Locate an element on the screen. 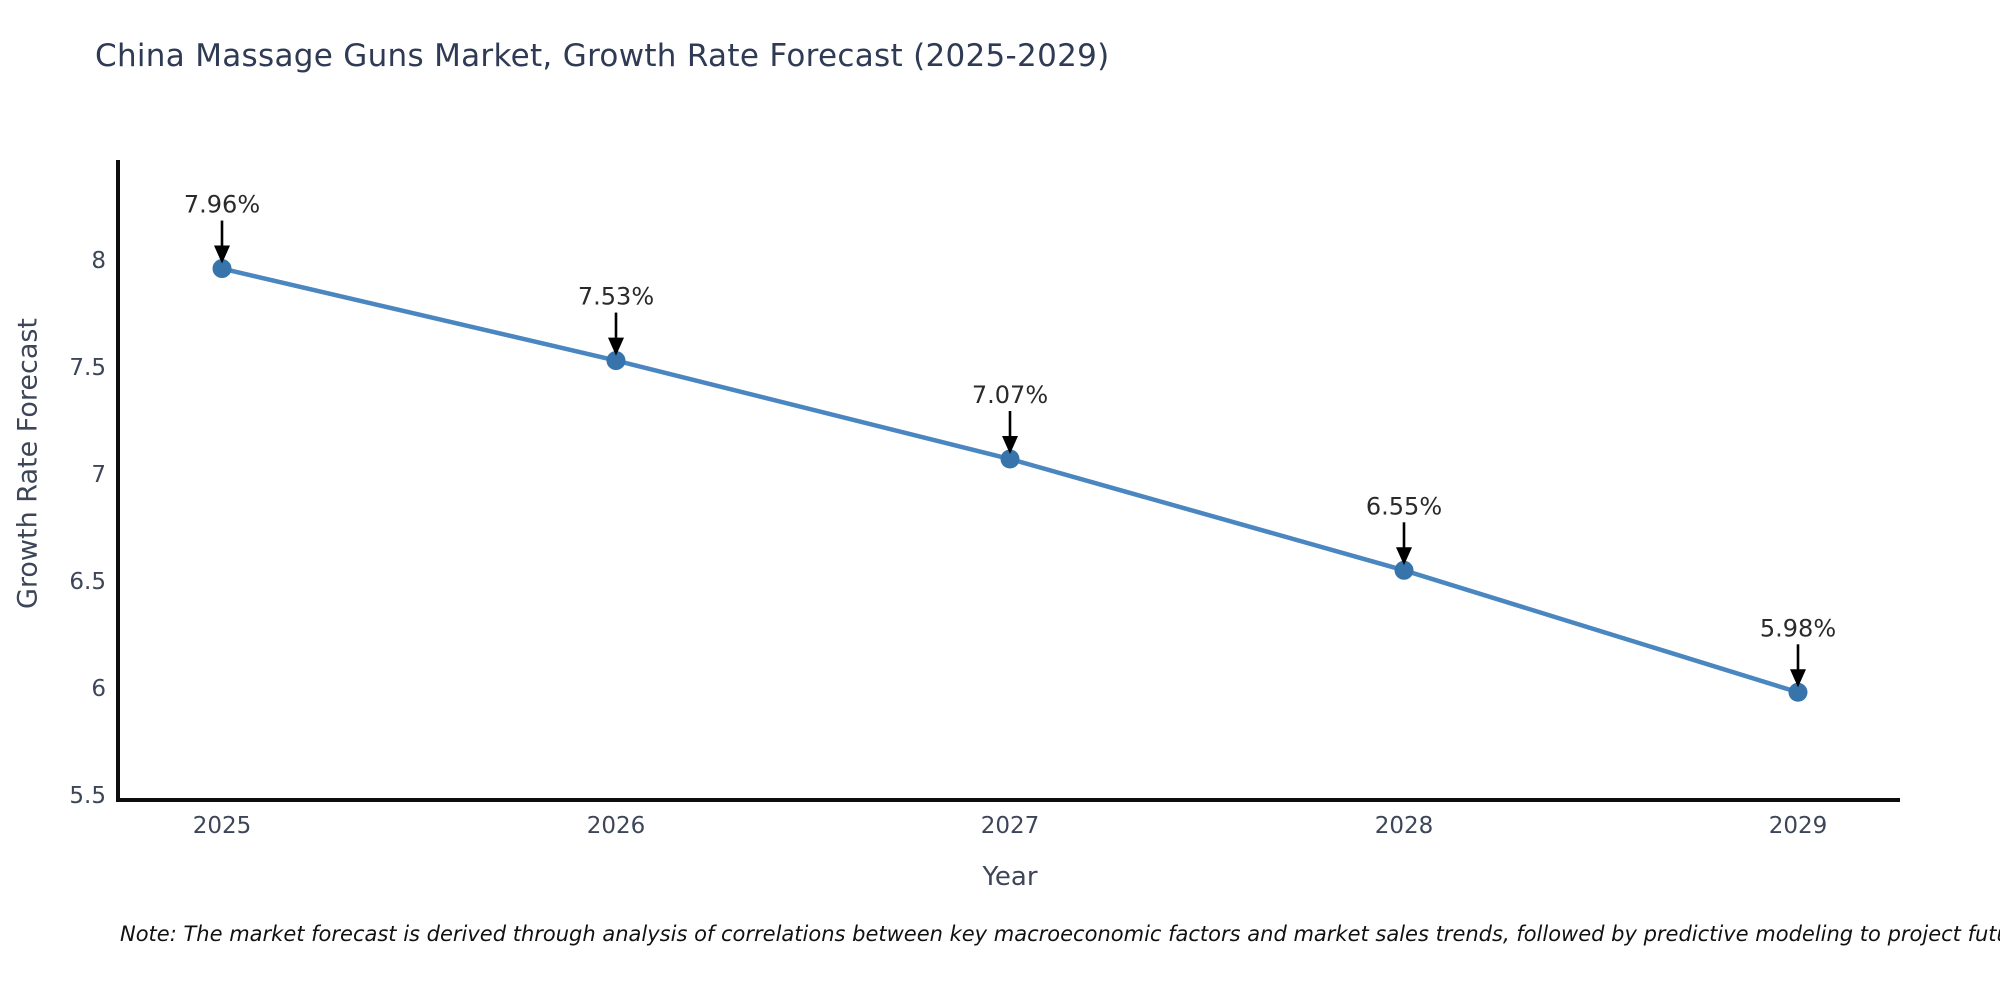  x-tick-label: 2027 is located at coordinates (1010, 826).